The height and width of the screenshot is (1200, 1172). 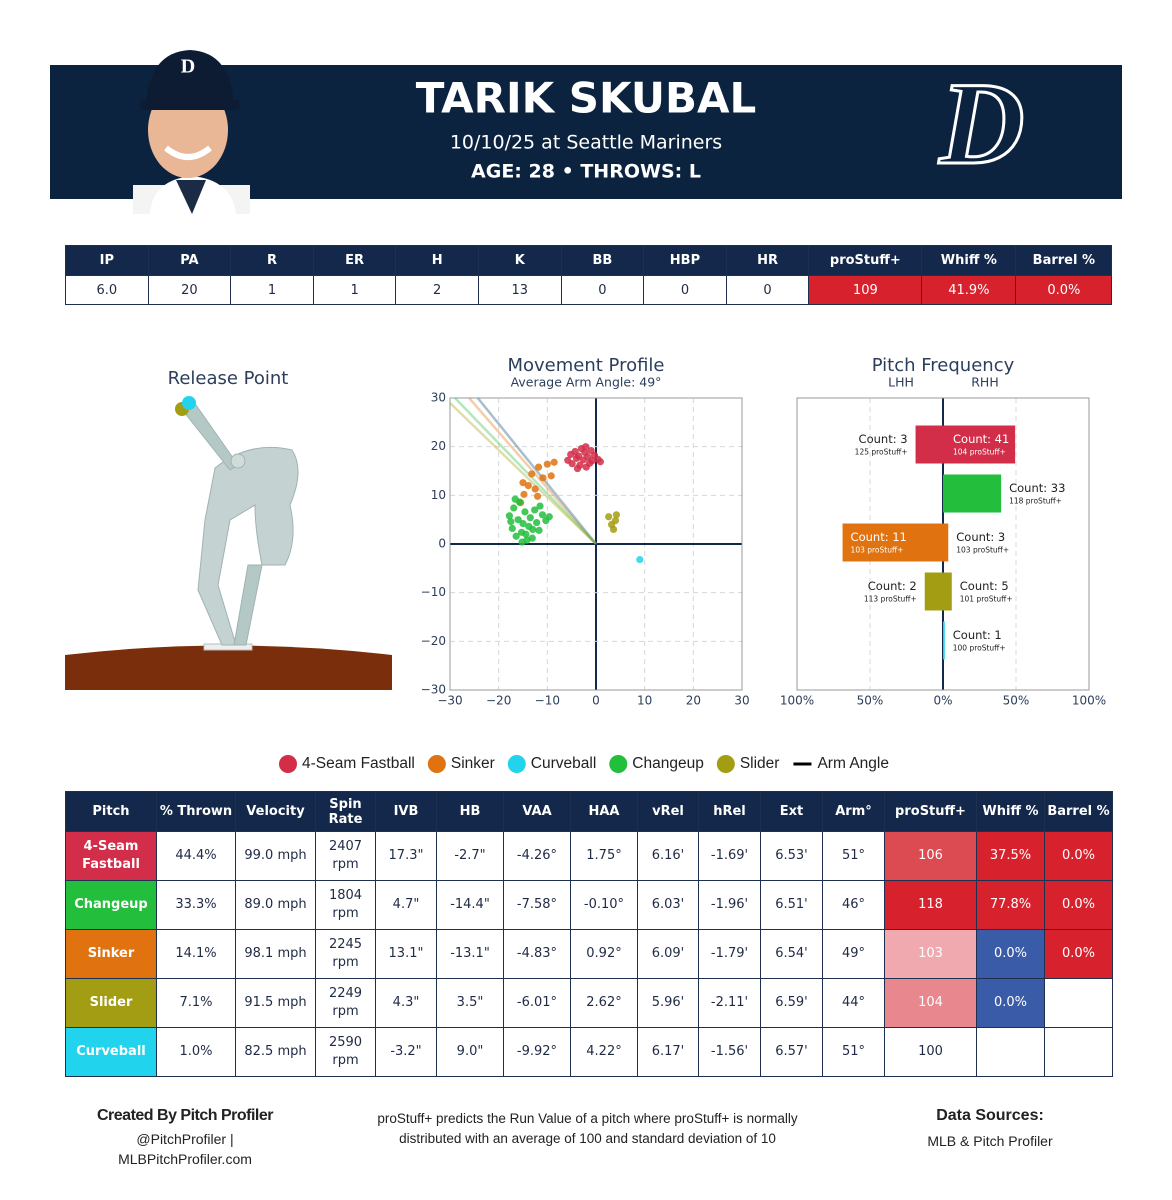 What do you see at coordinates (537, 1052) in the screenshot?
I see `pitch-cell: -9.92°` at bounding box center [537, 1052].